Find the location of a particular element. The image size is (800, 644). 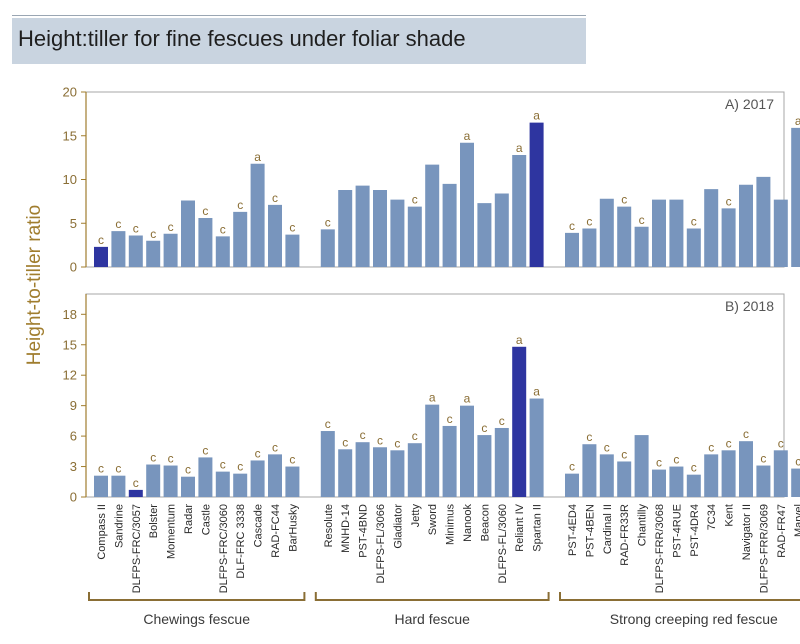

category-label: PST-4RUE is located at coordinates (677, 531).